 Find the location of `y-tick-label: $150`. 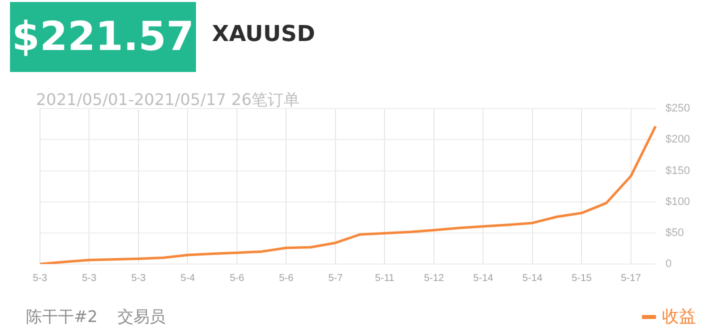

y-tick-label: $150 is located at coordinates (678, 170).